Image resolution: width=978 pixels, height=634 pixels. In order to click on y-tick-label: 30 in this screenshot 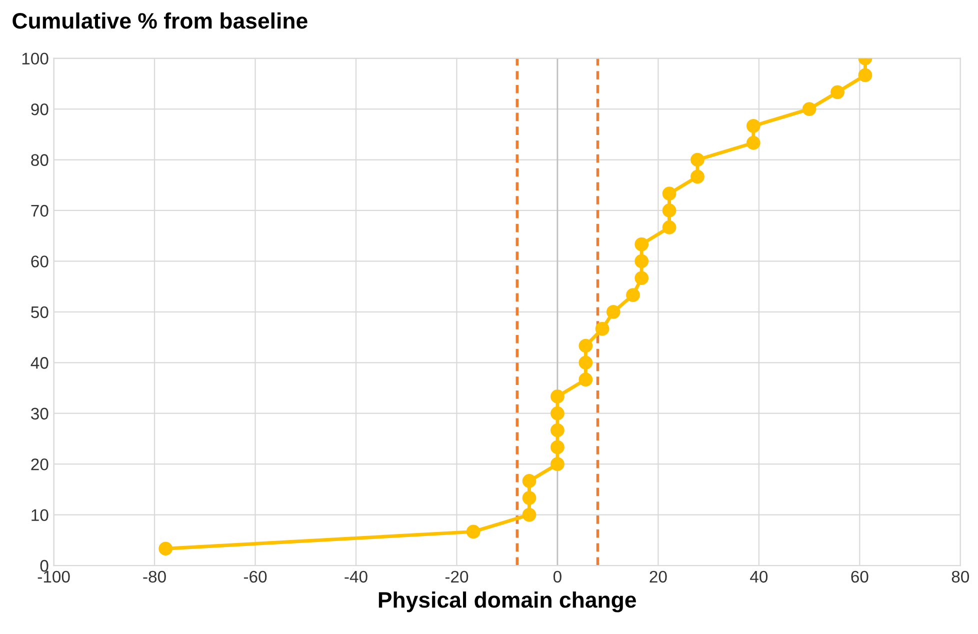, I will do `click(39, 414)`.